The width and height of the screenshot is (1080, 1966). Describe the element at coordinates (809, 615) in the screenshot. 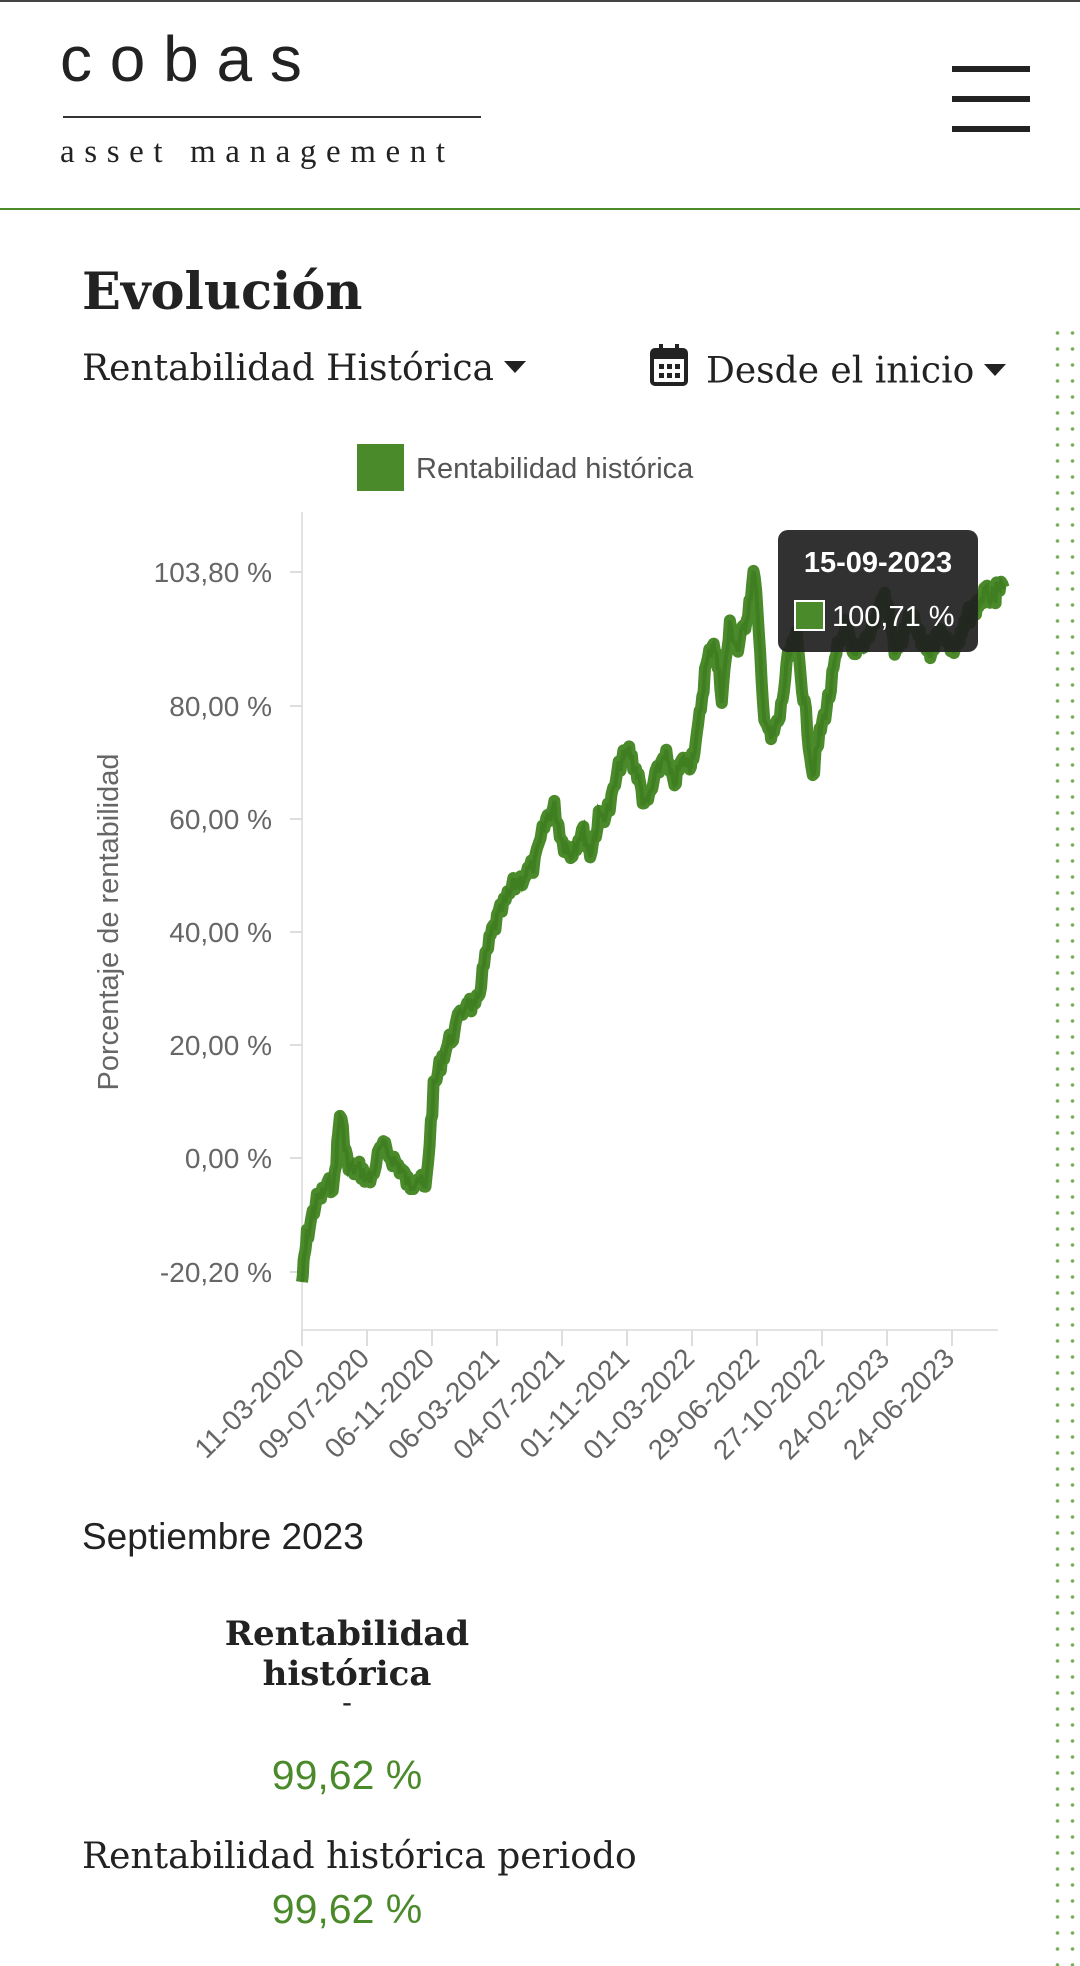

I see `tooltip-swatch` at that location.